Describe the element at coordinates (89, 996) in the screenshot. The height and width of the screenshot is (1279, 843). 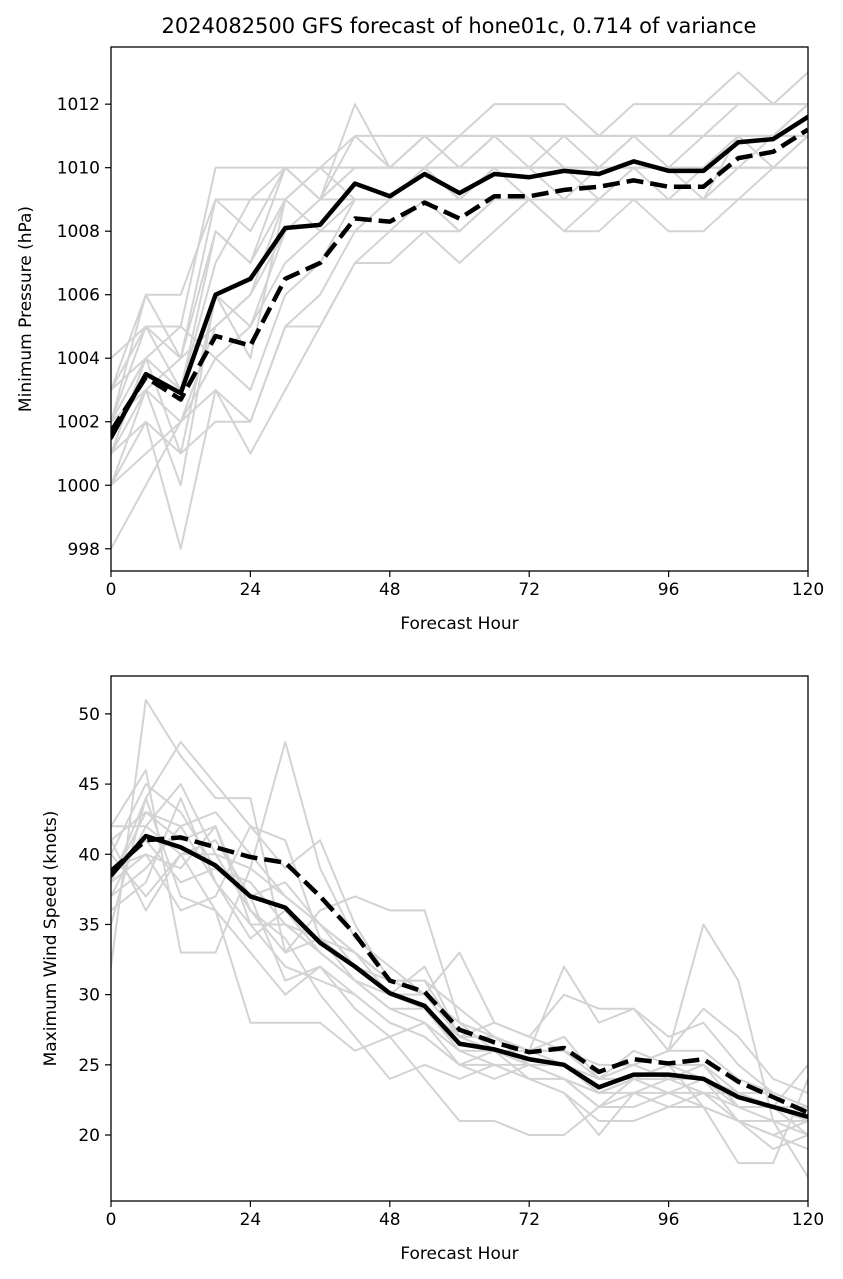
I see `y-tick-label: 30` at that location.